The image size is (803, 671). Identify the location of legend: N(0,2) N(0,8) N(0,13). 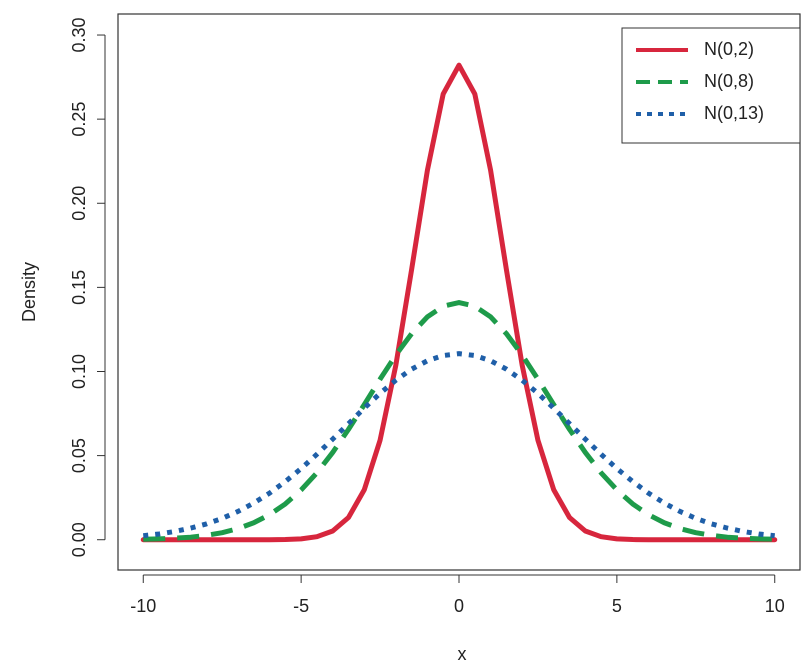
(711, 85).